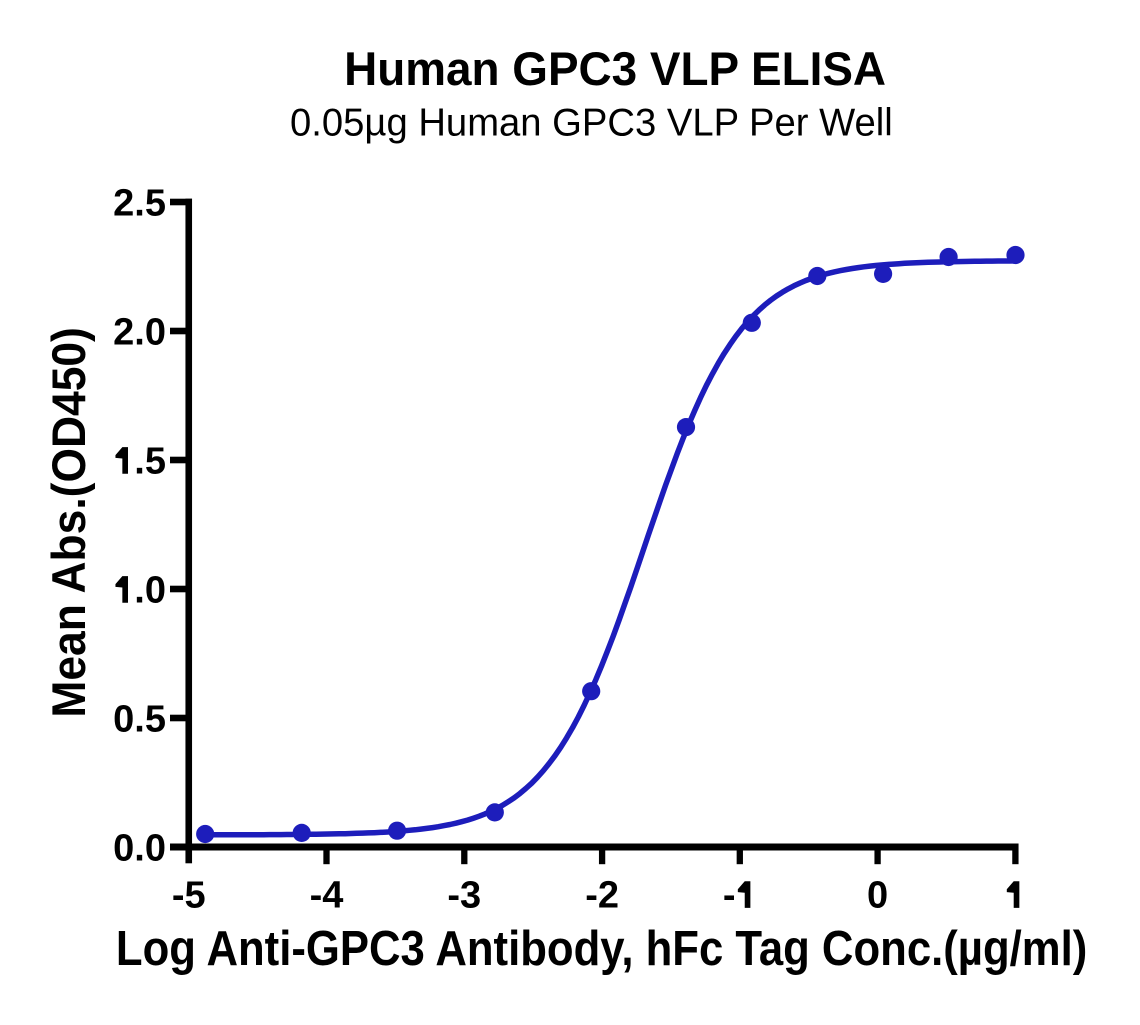  Describe the element at coordinates (327, 896) in the screenshot. I see `svg-text: -4` at that location.